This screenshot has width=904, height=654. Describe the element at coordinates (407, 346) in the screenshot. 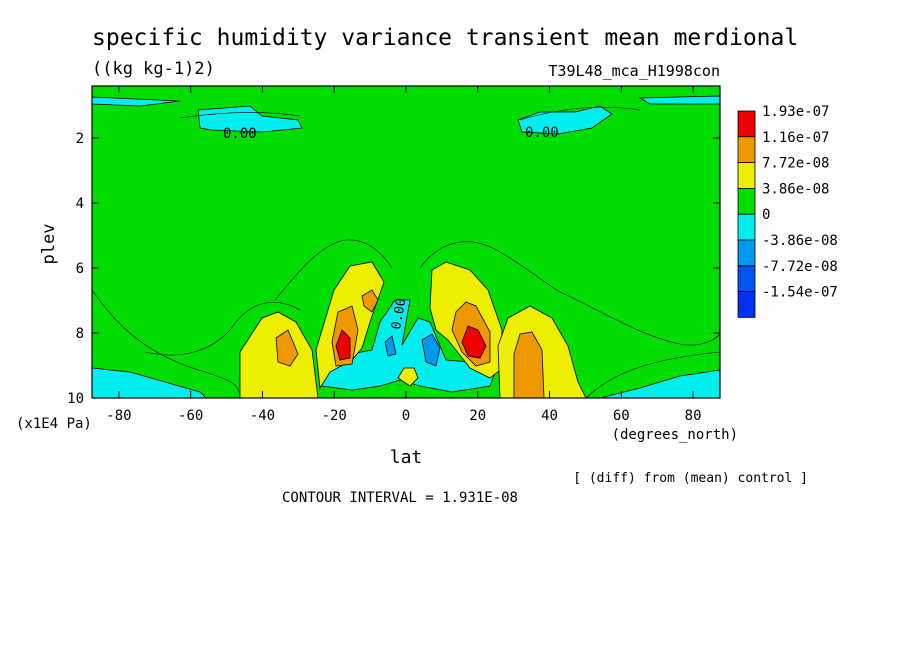

I see `negative-region-tropics` at that location.